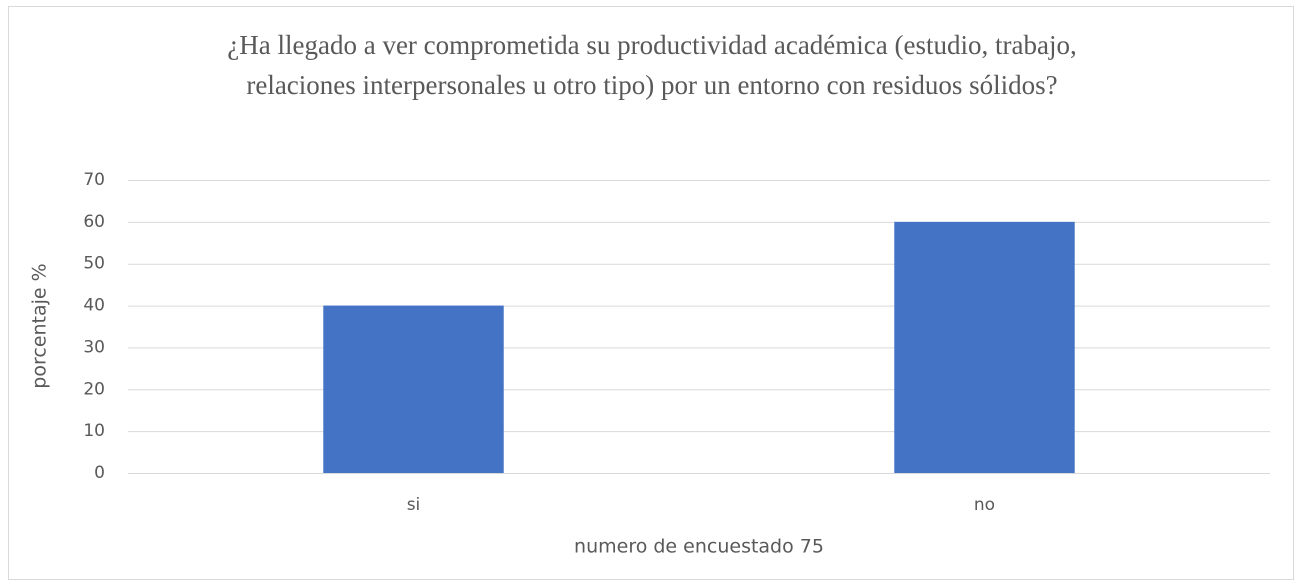 This screenshot has height=586, width=1302. What do you see at coordinates (94, 347) in the screenshot?
I see `y-tick-label: 30` at bounding box center [94, 347].